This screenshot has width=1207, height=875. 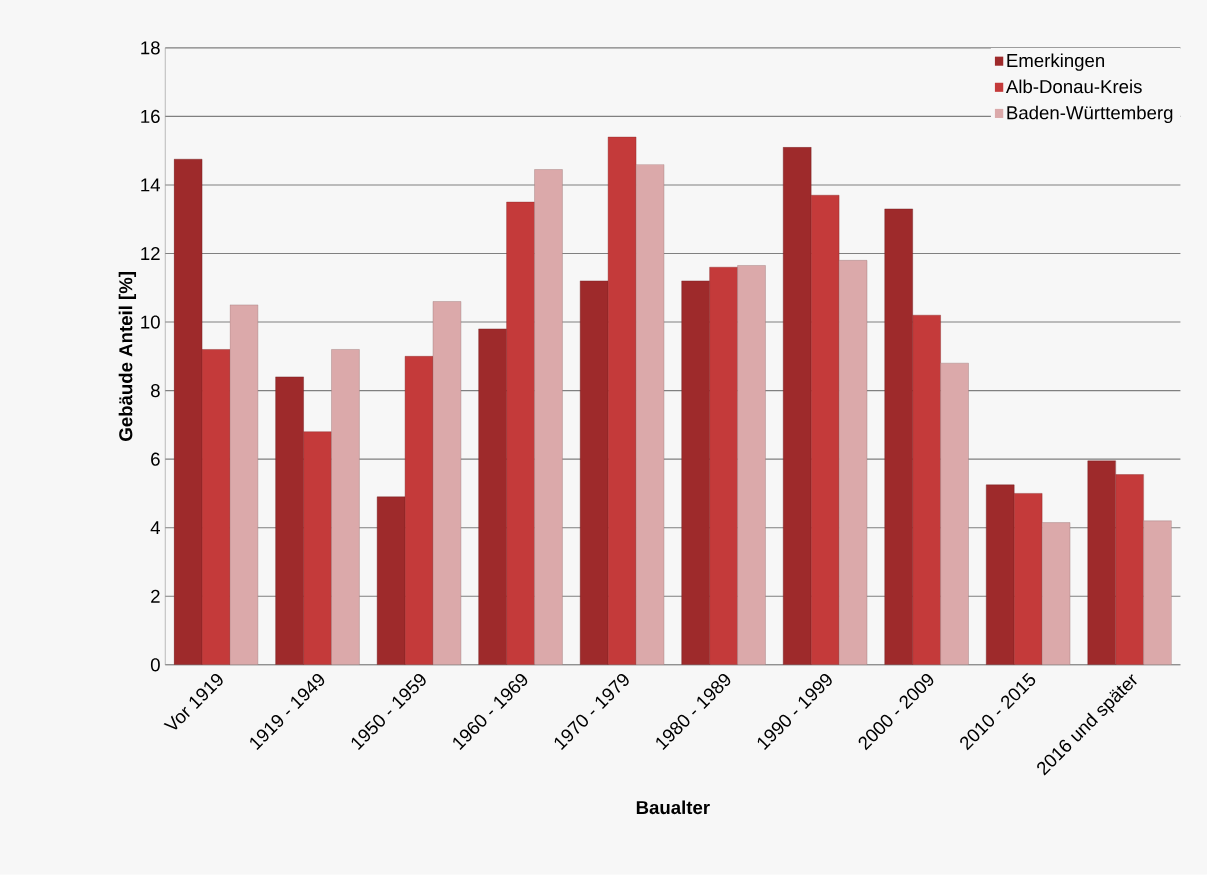 I want to click on y-tick-label: 16, so click(x=150, y=116).